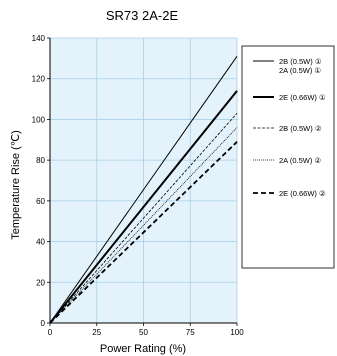 This screenshot has width=337, height=356. I want to click on chart-title: SR73 2A-2E, so click(142, 15).